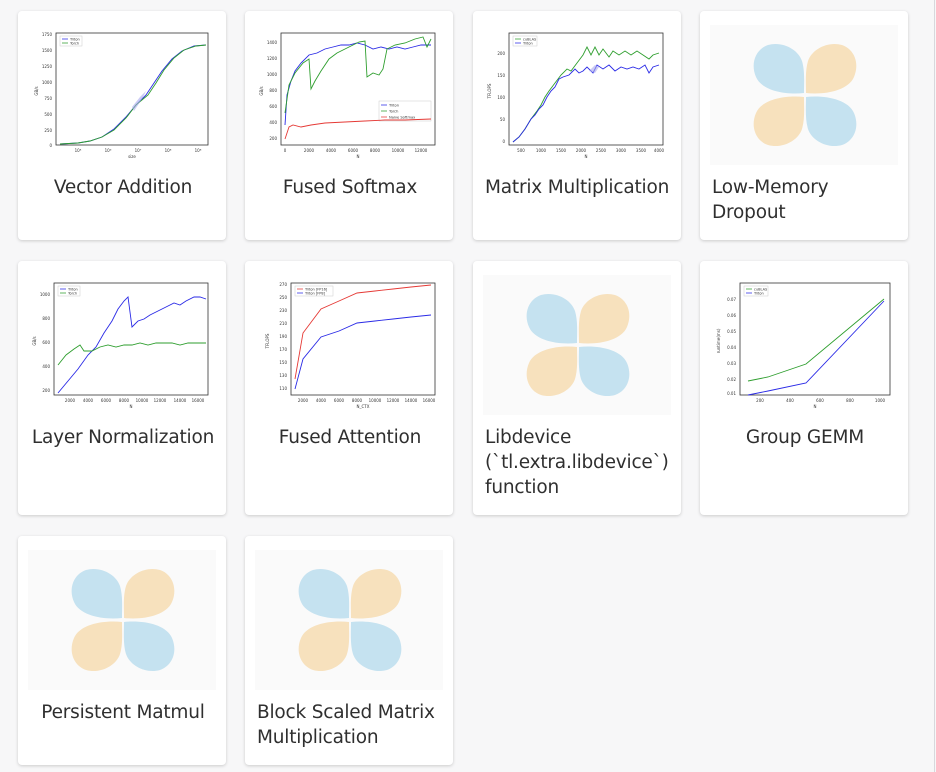 The height and width of the screenshot is (772, 936). Describe the element at coordinates (731, 299) in the screenshot. I see `tick-label: 0.07` at that location.